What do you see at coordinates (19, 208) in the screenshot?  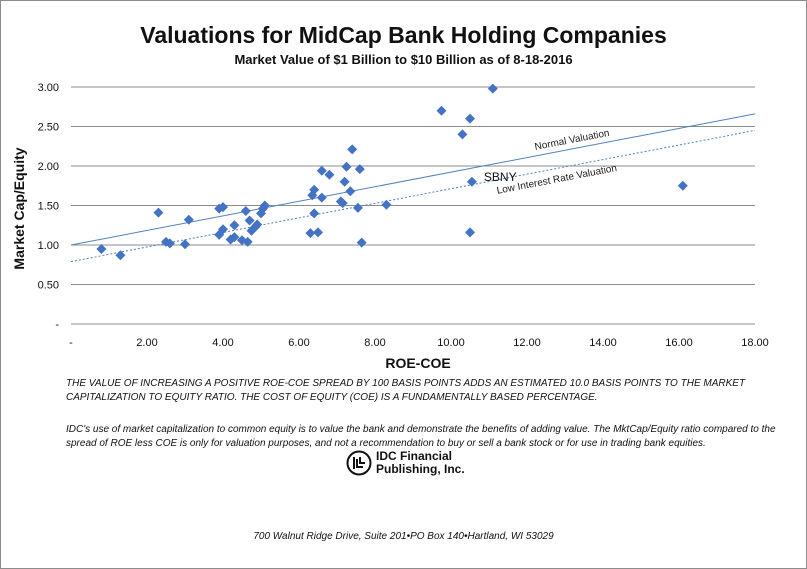 I see `y-axis-title: Market Cap/Equity` at bounding box center [19, 208].